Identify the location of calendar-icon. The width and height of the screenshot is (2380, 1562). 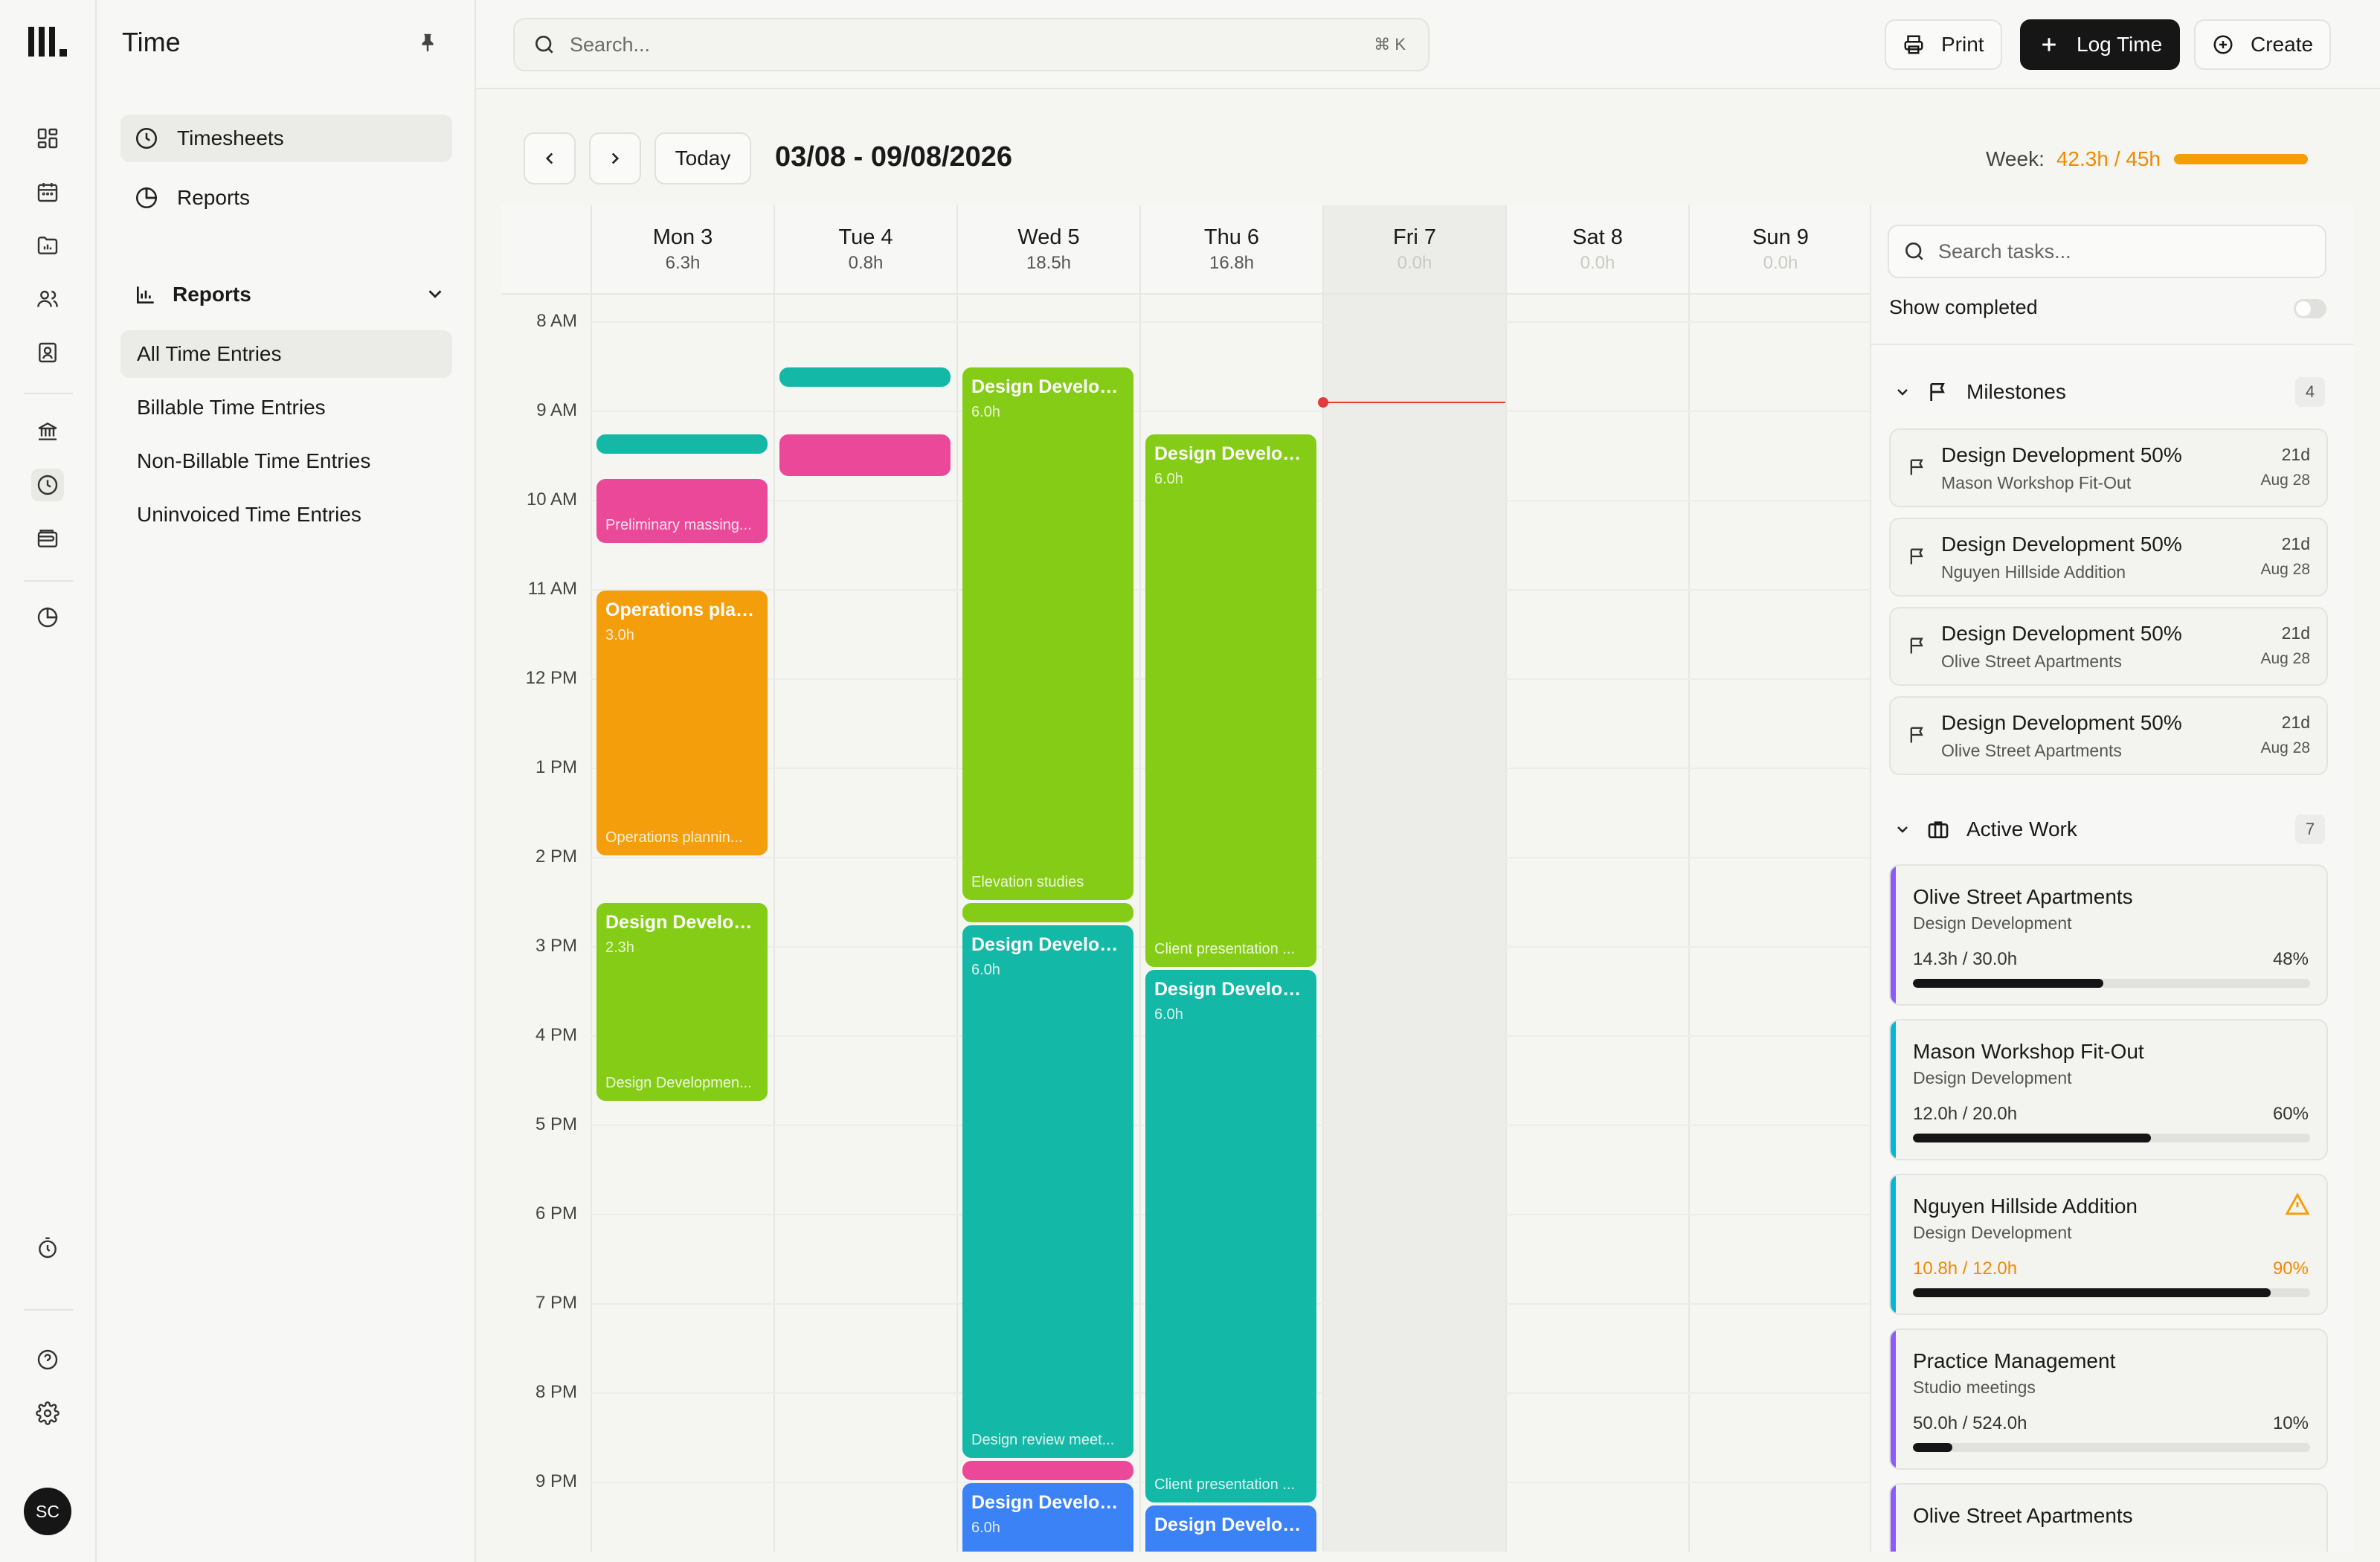
(48, 192).